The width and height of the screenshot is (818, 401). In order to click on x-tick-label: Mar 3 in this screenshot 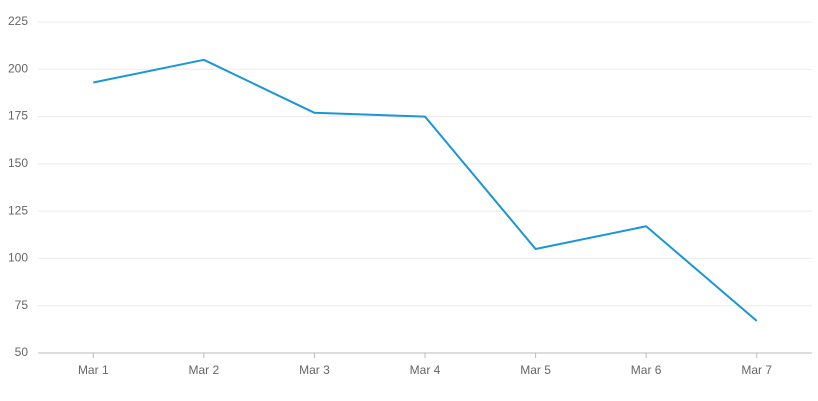, I will do `click(314, 370)`.